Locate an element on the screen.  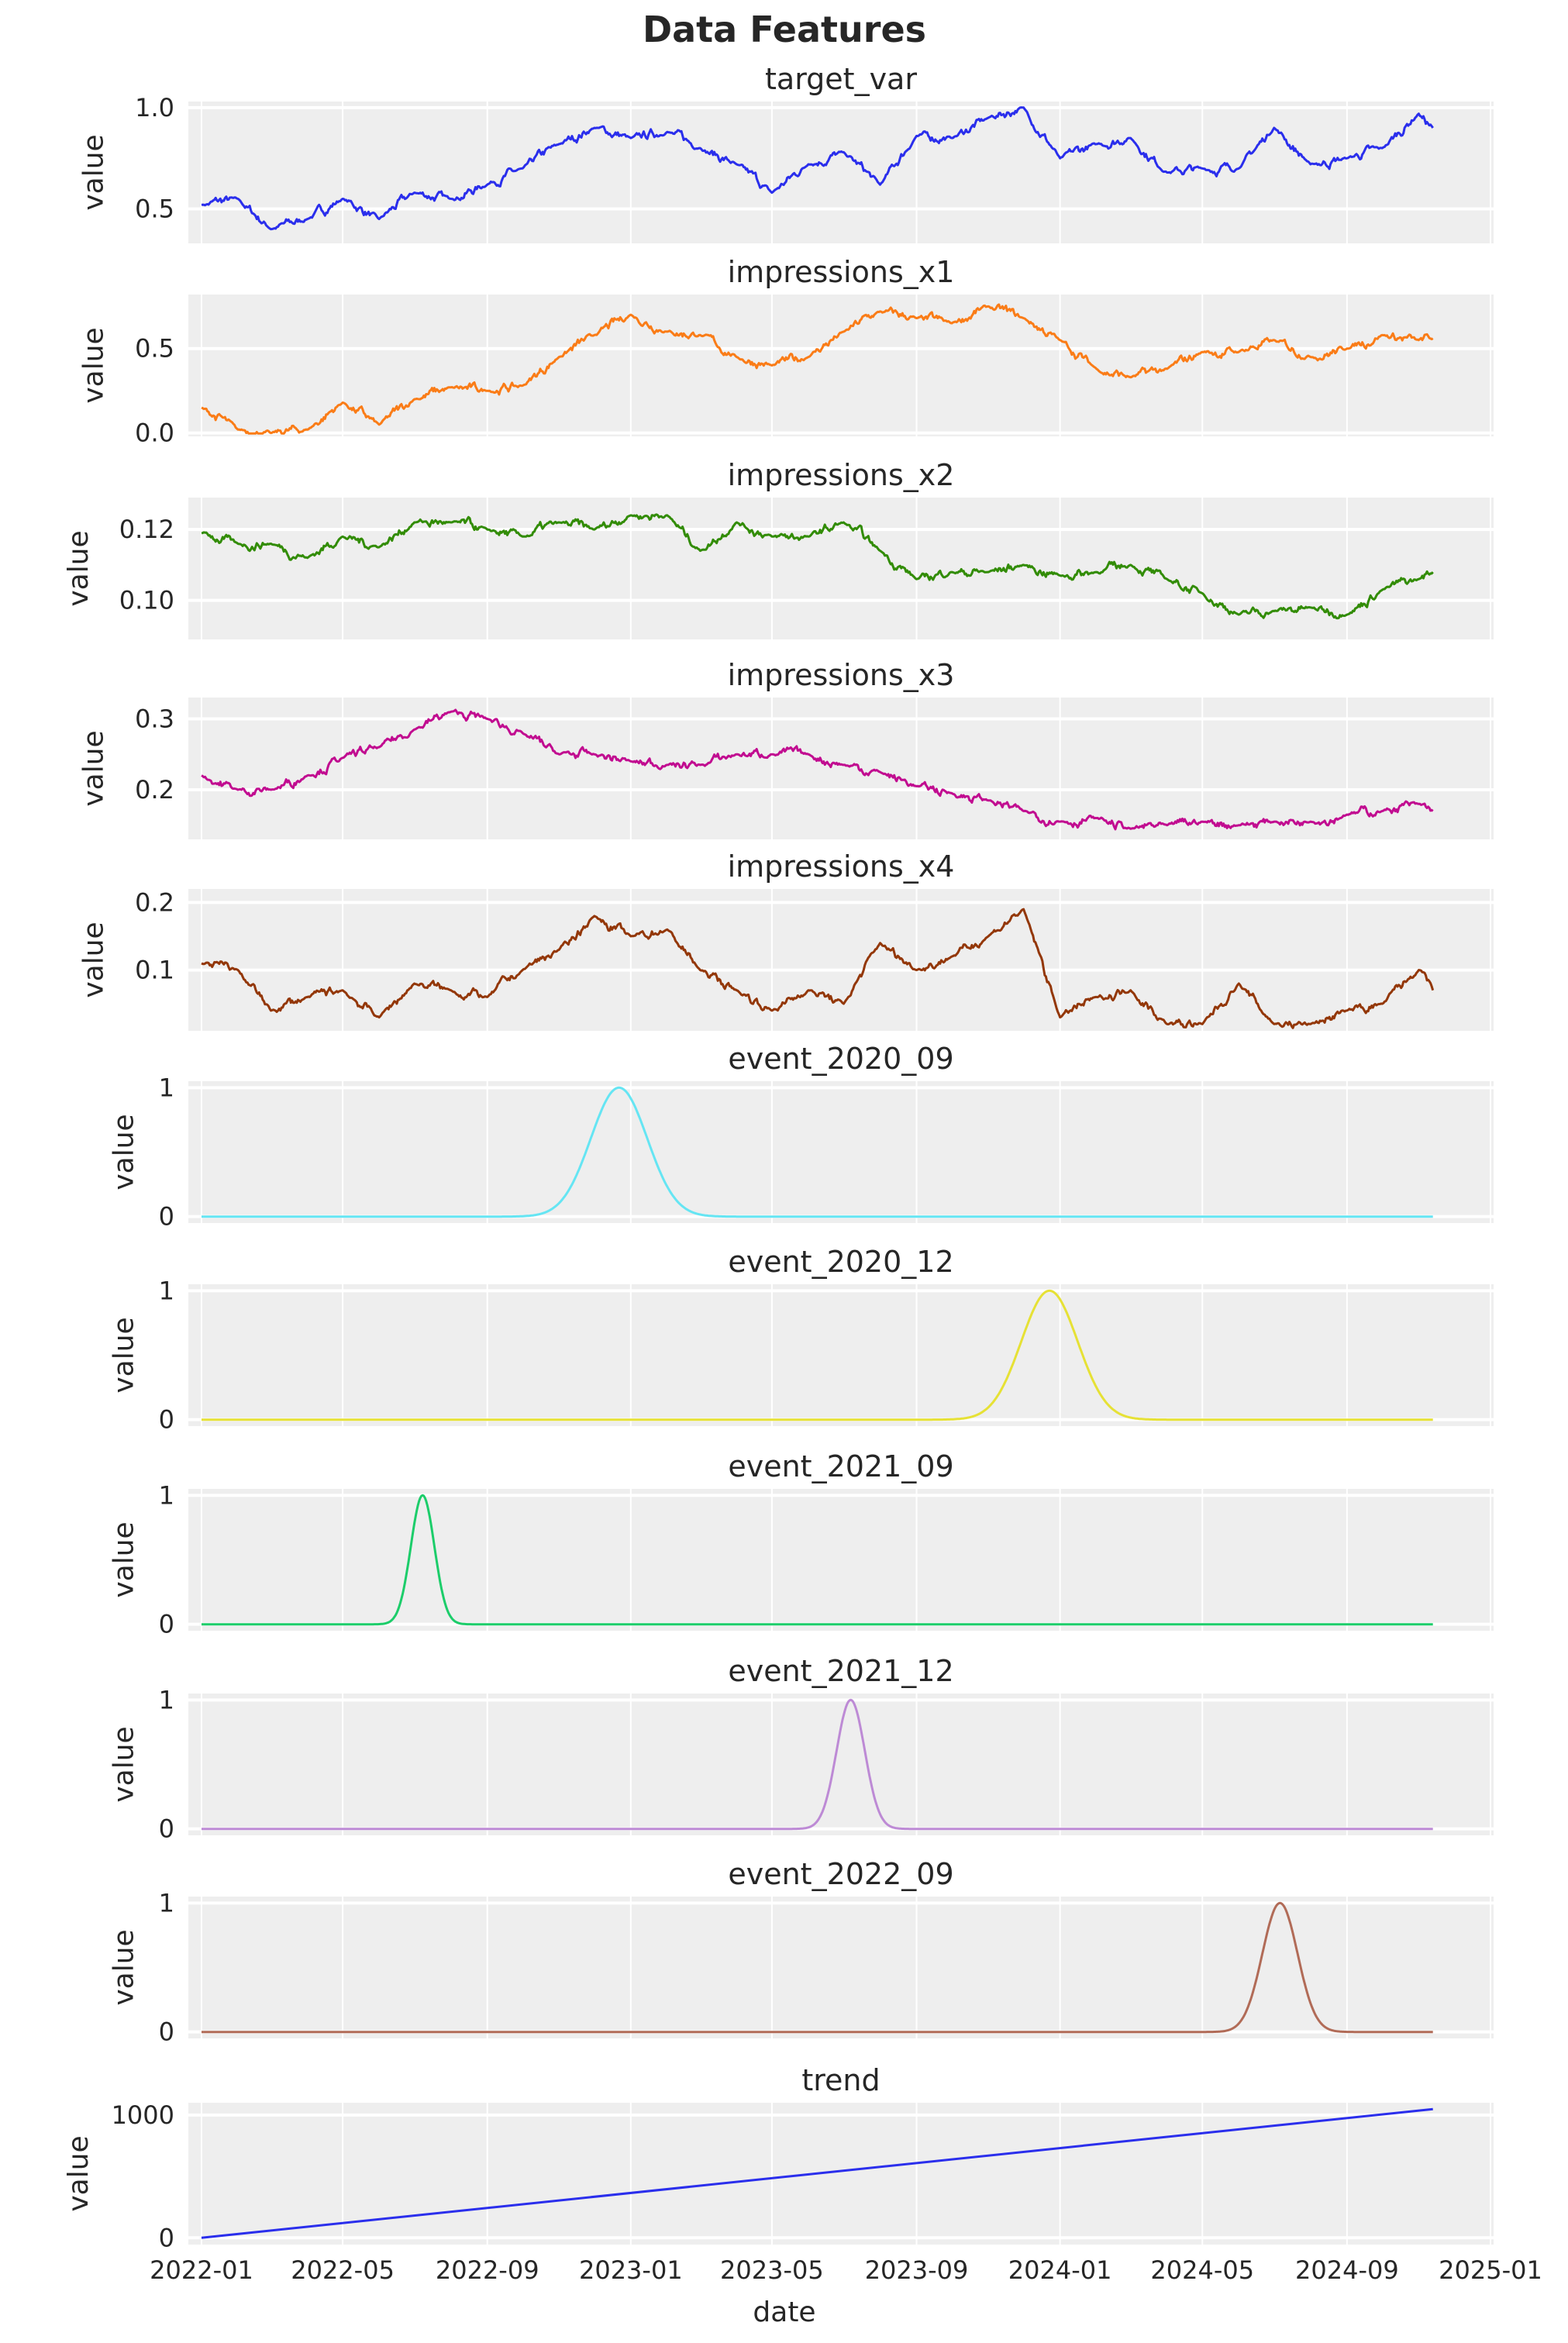
x-tick-label: 2024-09 is located at coordinates (1347, 2270).